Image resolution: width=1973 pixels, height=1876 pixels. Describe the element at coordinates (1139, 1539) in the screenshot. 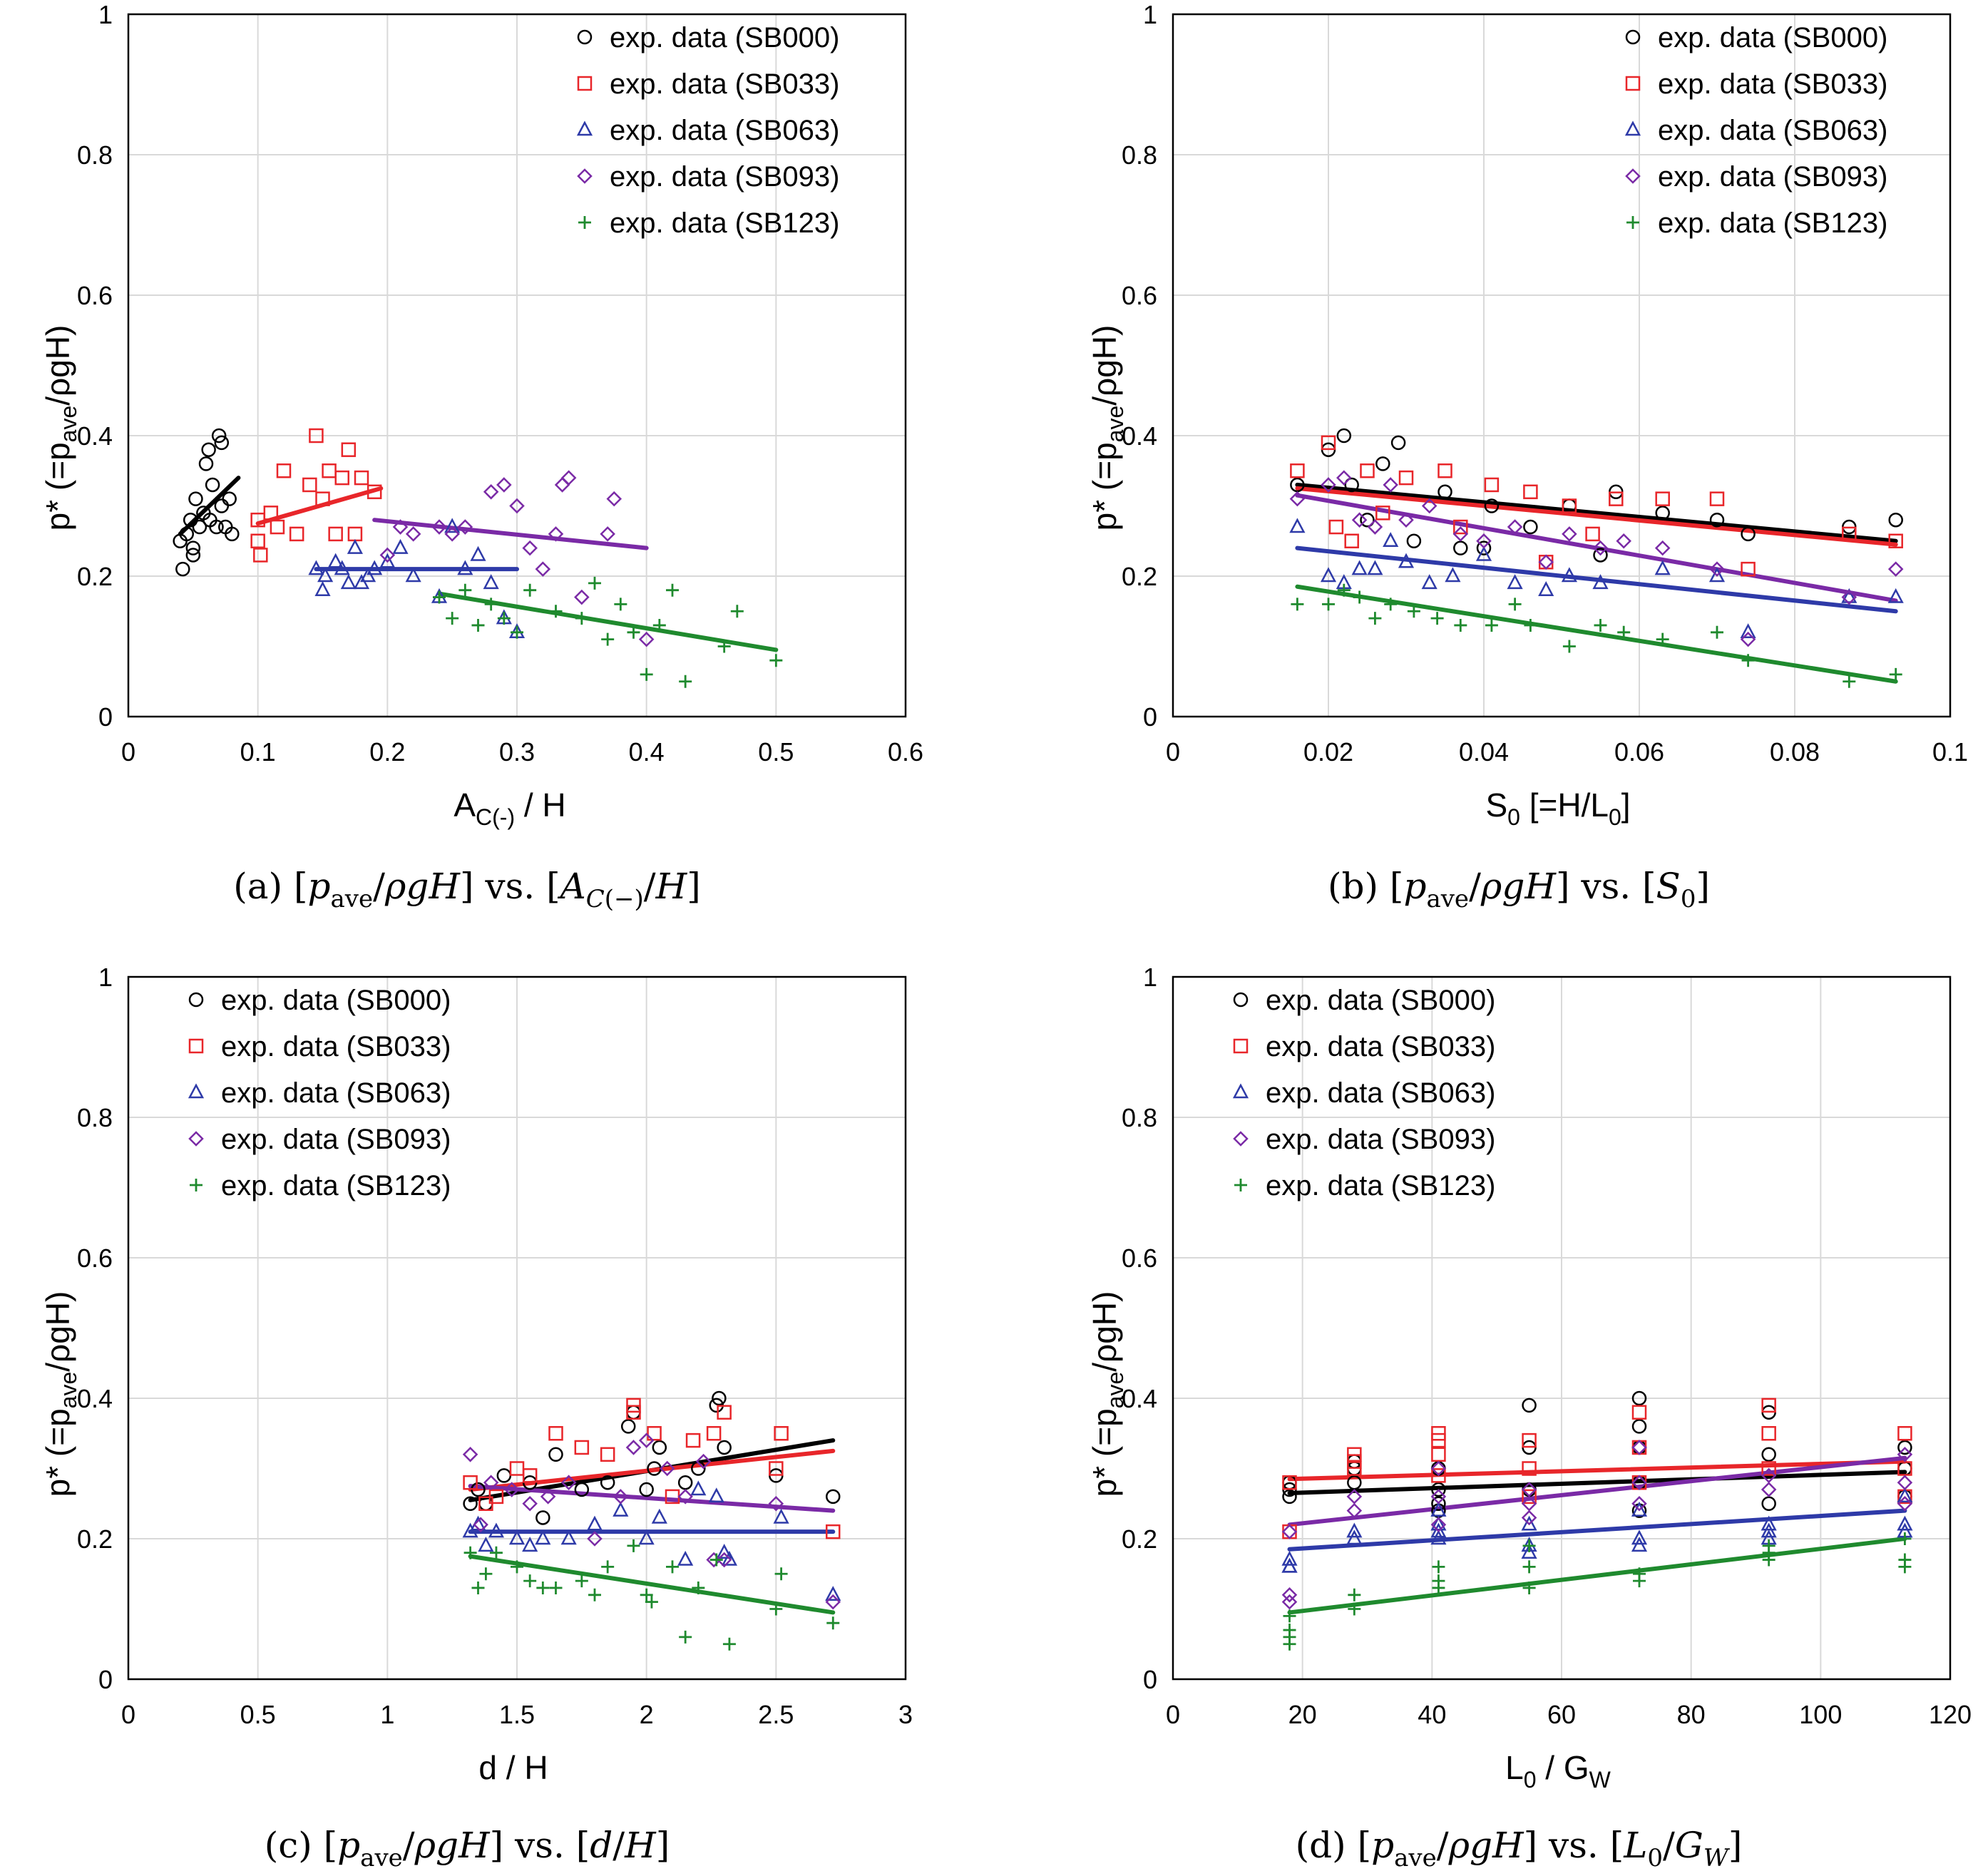

I see `y-tick-label: 0.2` at that location.